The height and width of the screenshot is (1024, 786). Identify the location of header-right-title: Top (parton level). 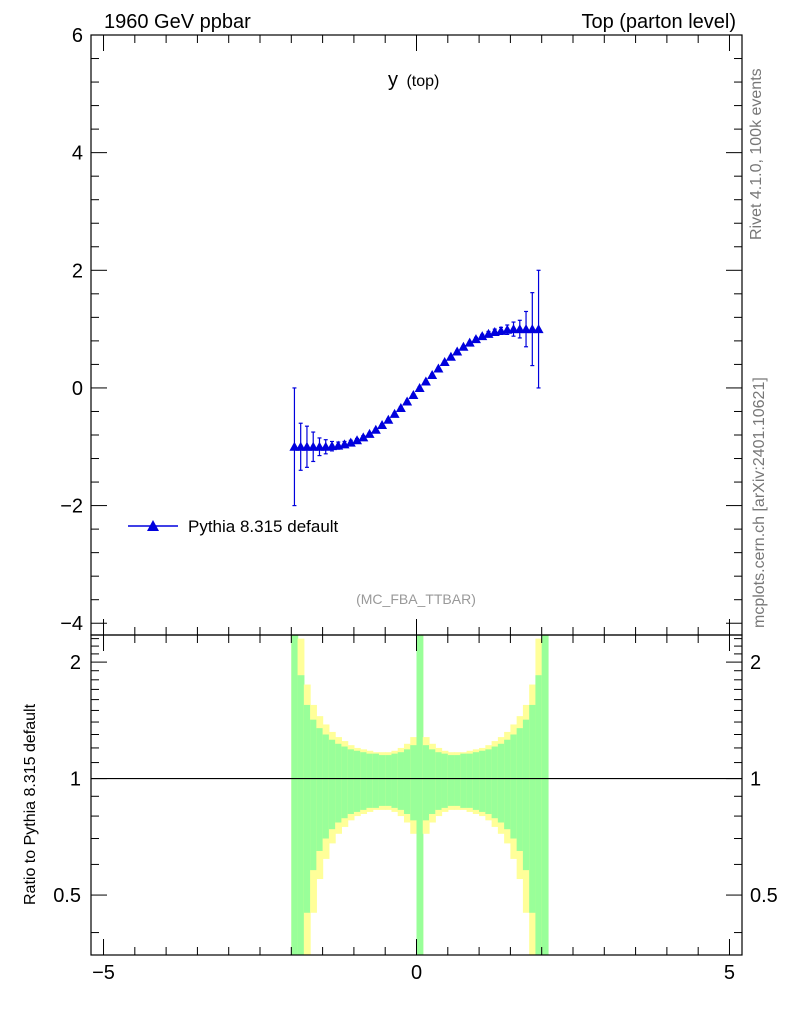
(658, 22).